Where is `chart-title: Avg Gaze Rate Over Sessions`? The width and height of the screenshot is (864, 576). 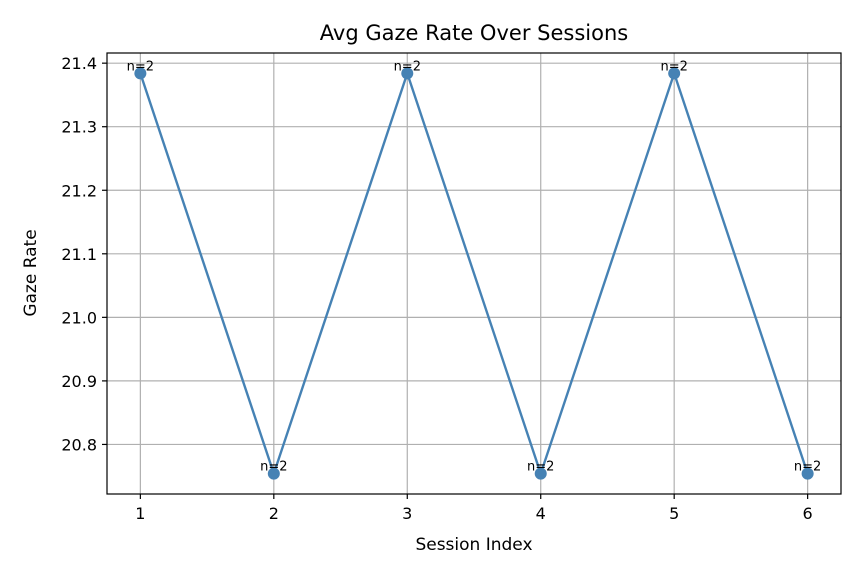 chart-title: Avg Gaze Rate Over Sessions is located at coordinates (474, 33).